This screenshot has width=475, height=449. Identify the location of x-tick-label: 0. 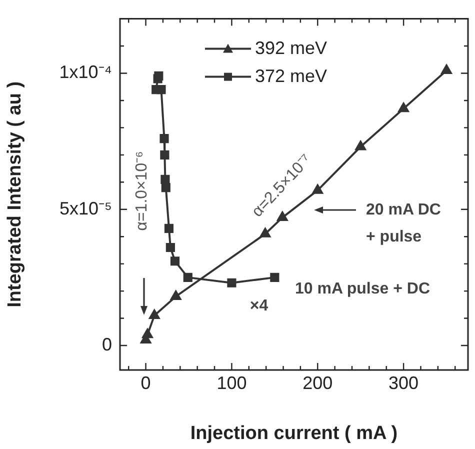
(145, 382).